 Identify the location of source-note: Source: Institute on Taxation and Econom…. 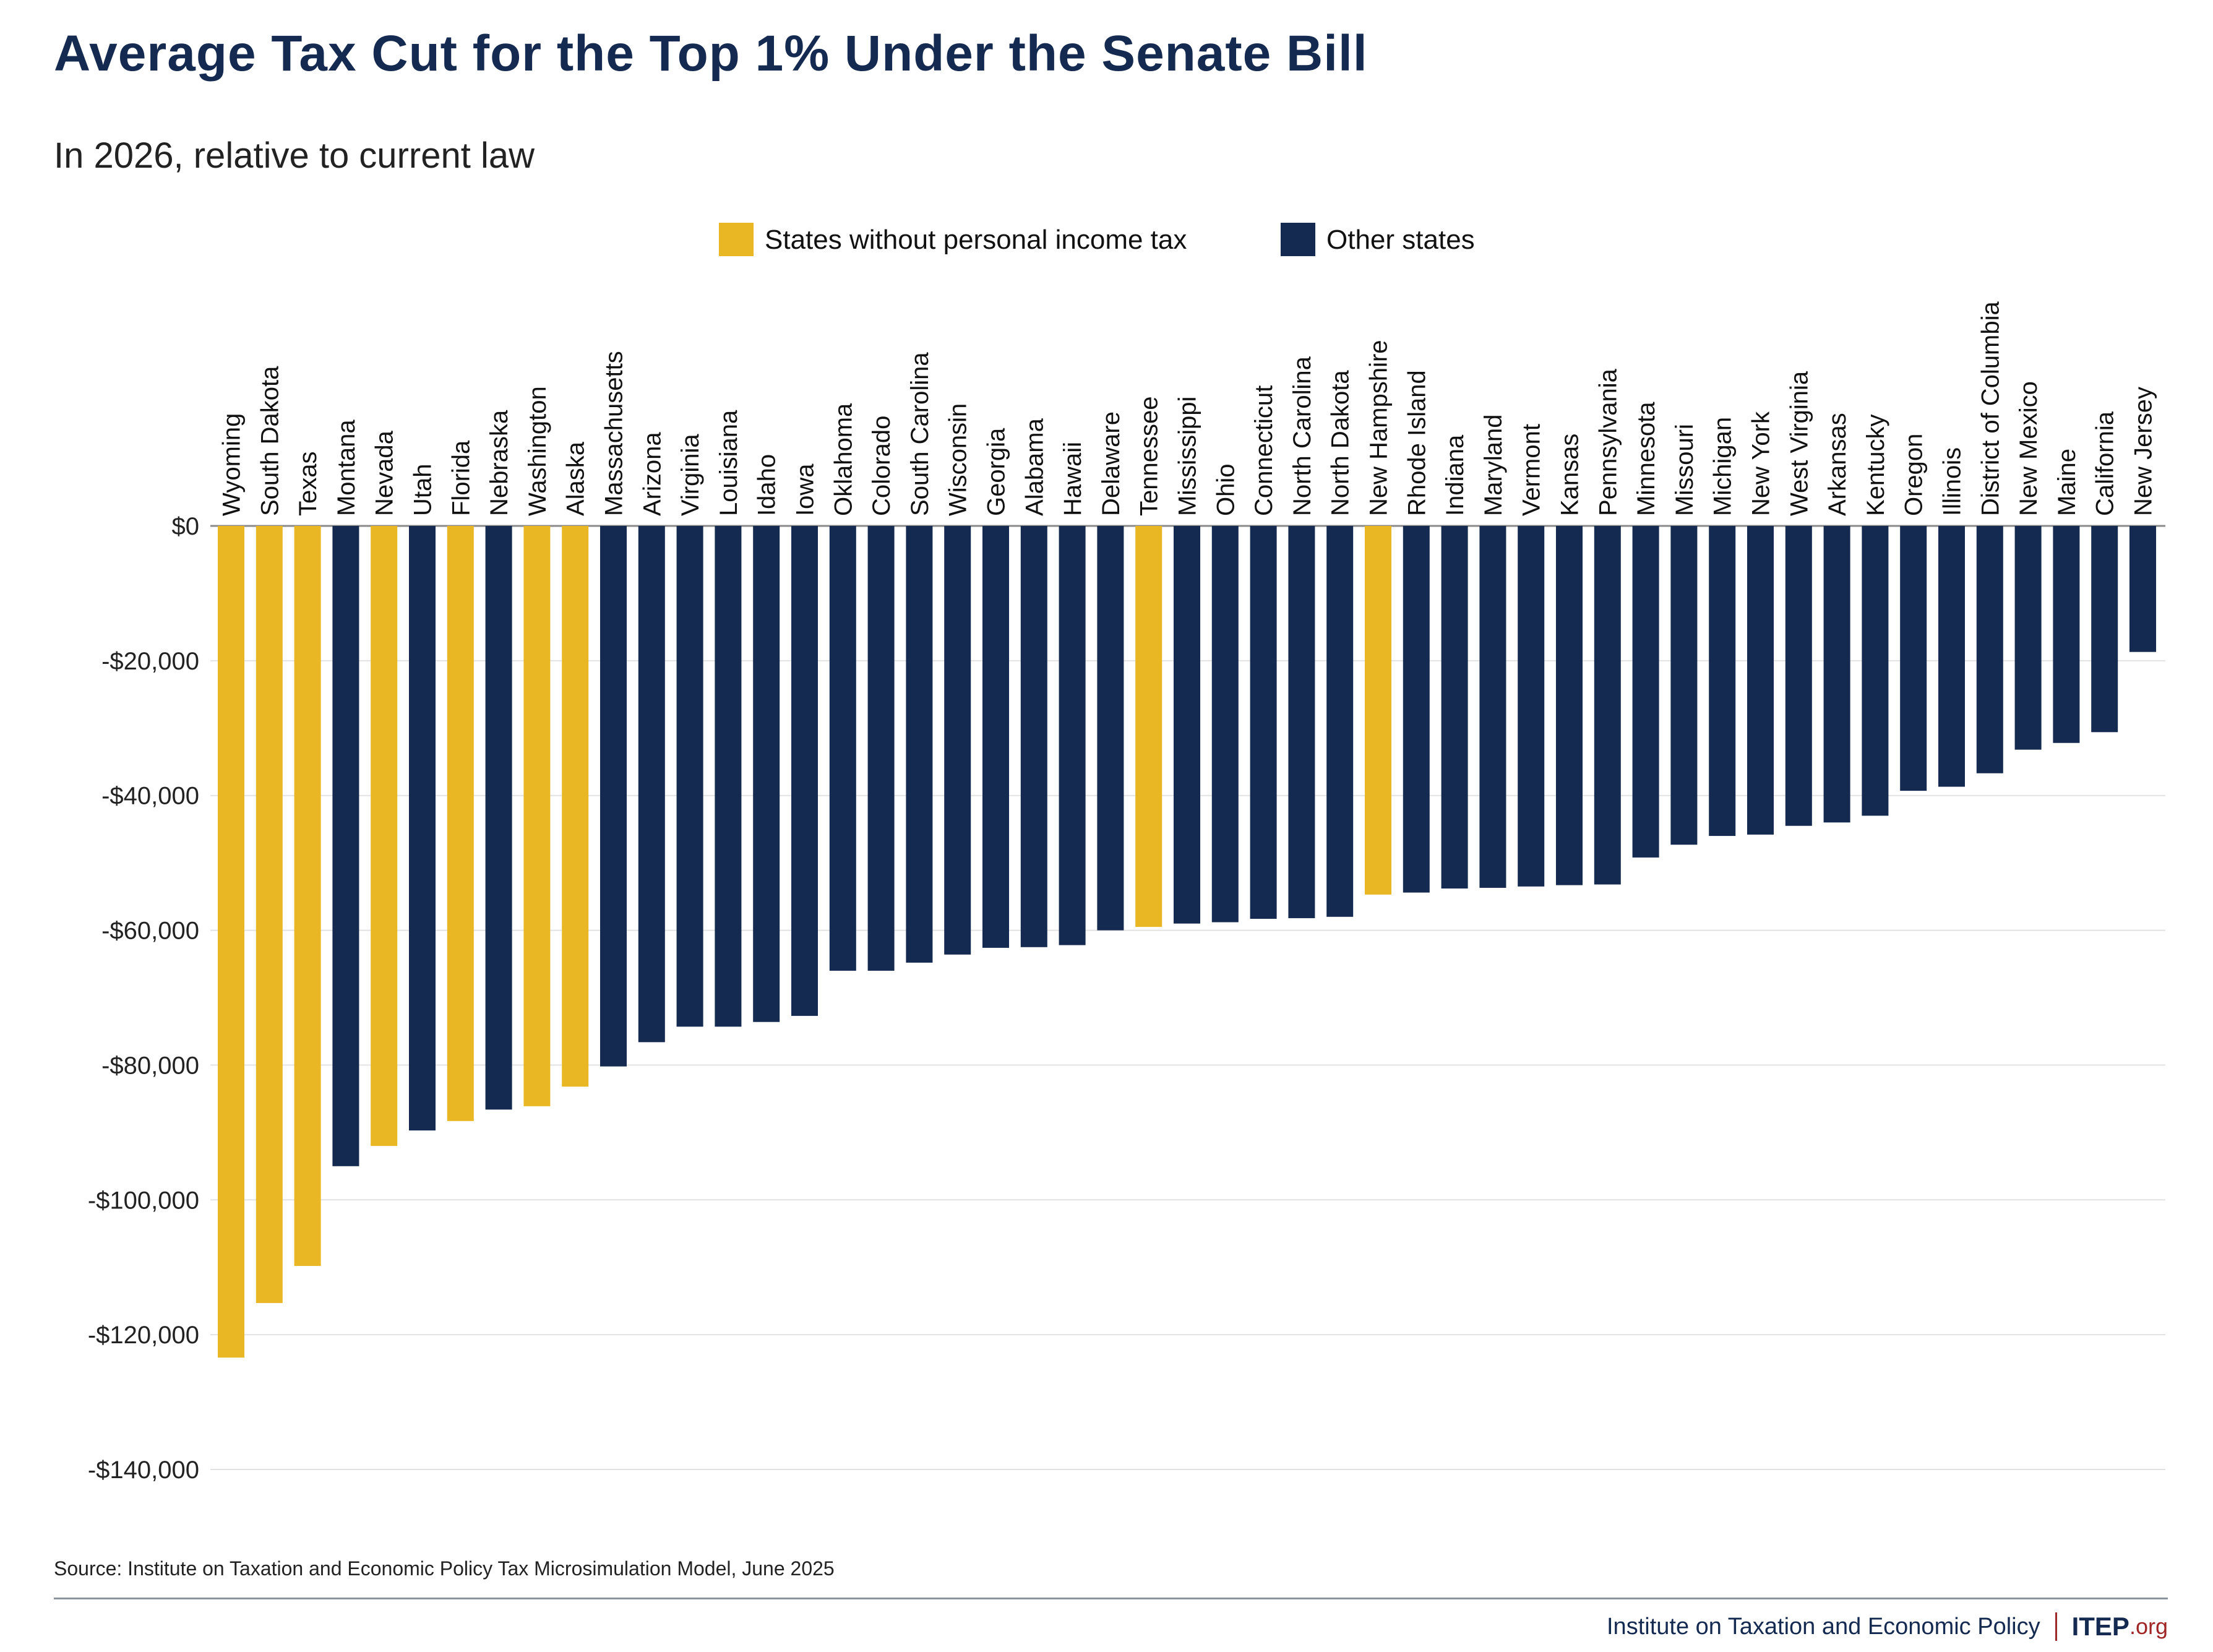
(444, 1569).